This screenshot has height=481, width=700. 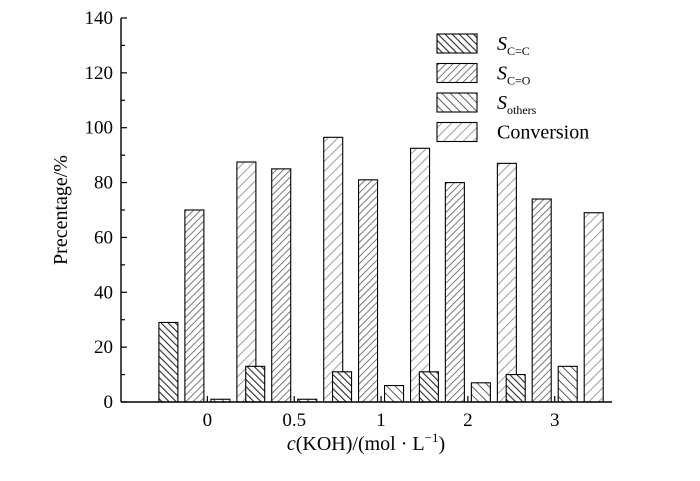 What do you see at coordinates (555, 420) in the screenshot?
I see `x-tick-label: 3` at bounding box center [555, 420].